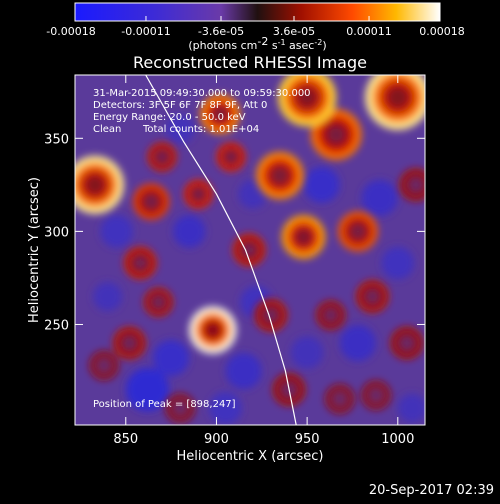  Describe the element at coordinates (70, 31) in the screenshot. I see `colorbar-tick-label: -0.00018` at that location.